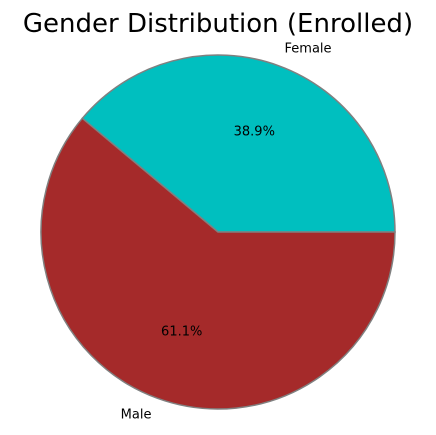 This screenshot has height=435, width=436. What do you see at coordinates (181, 331) in the screenshot?
I see `pct-label-male: 61.1%` at bounding box center [181, 331].